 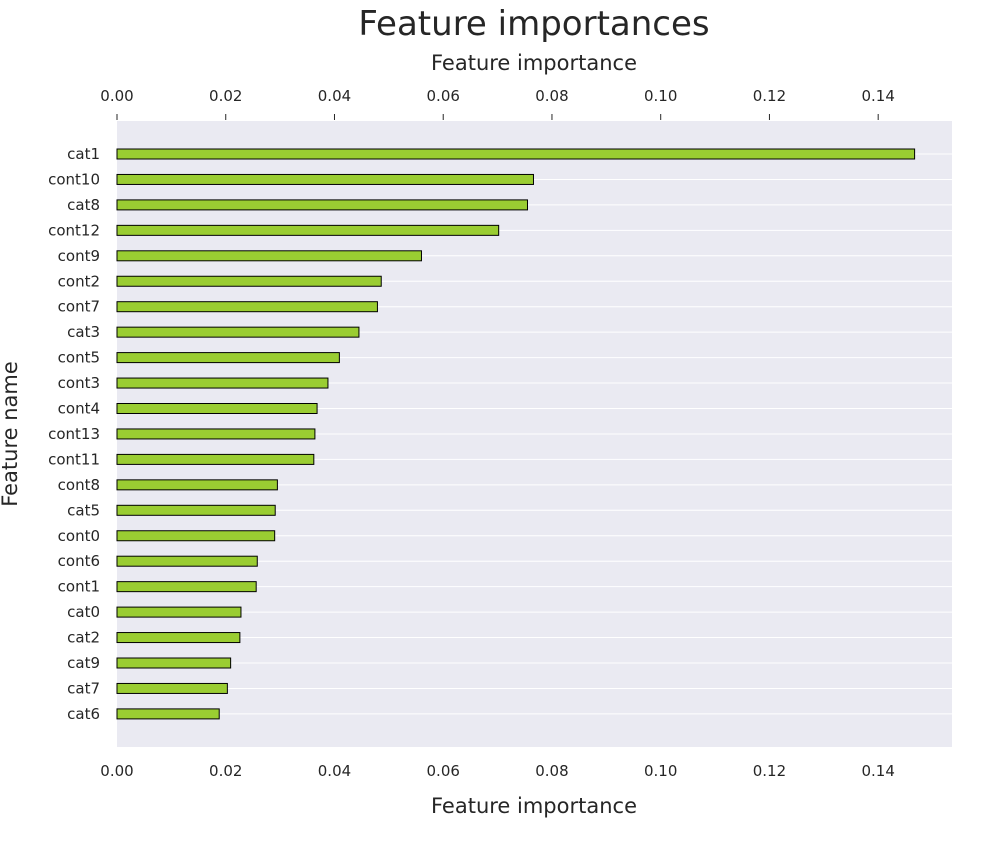 What do you see at coordinates (443, 771) in the screenshot?
I see `bottom-x-tick-label-0.06: 0.06` at bounding box center [443, 771].